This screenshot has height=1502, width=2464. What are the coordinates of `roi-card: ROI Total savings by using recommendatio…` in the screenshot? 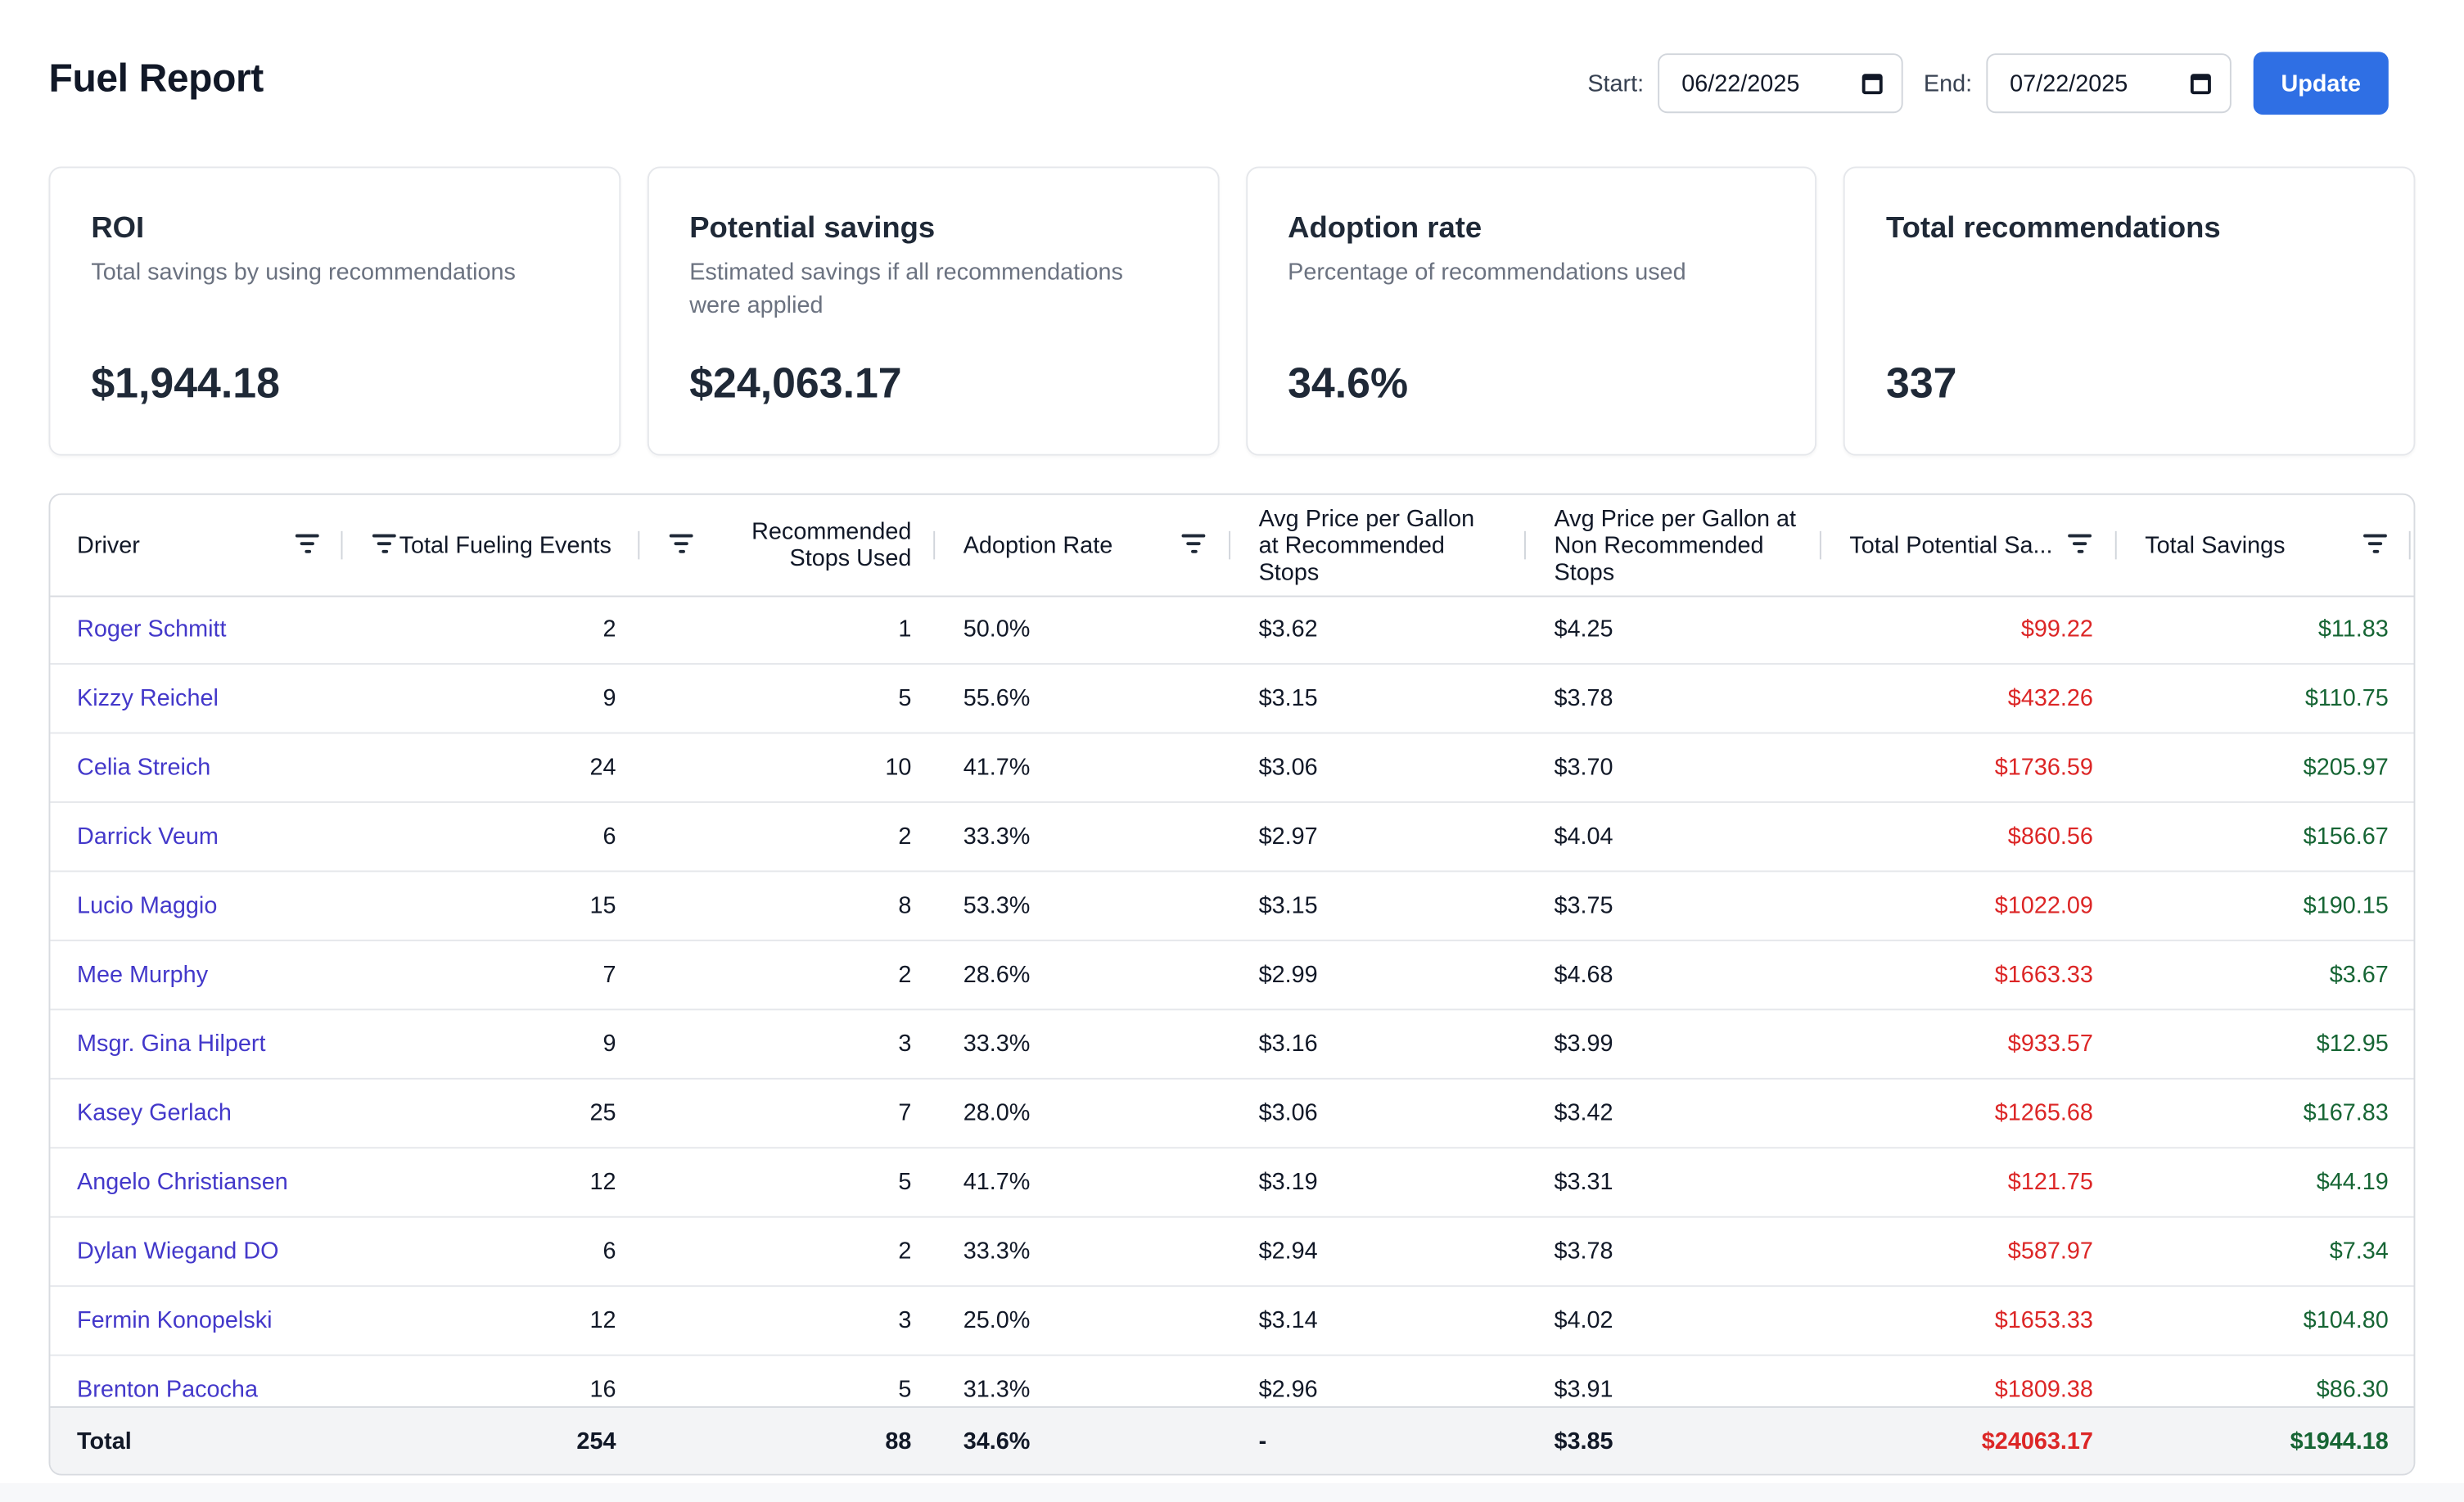 It's located at (334, 311).